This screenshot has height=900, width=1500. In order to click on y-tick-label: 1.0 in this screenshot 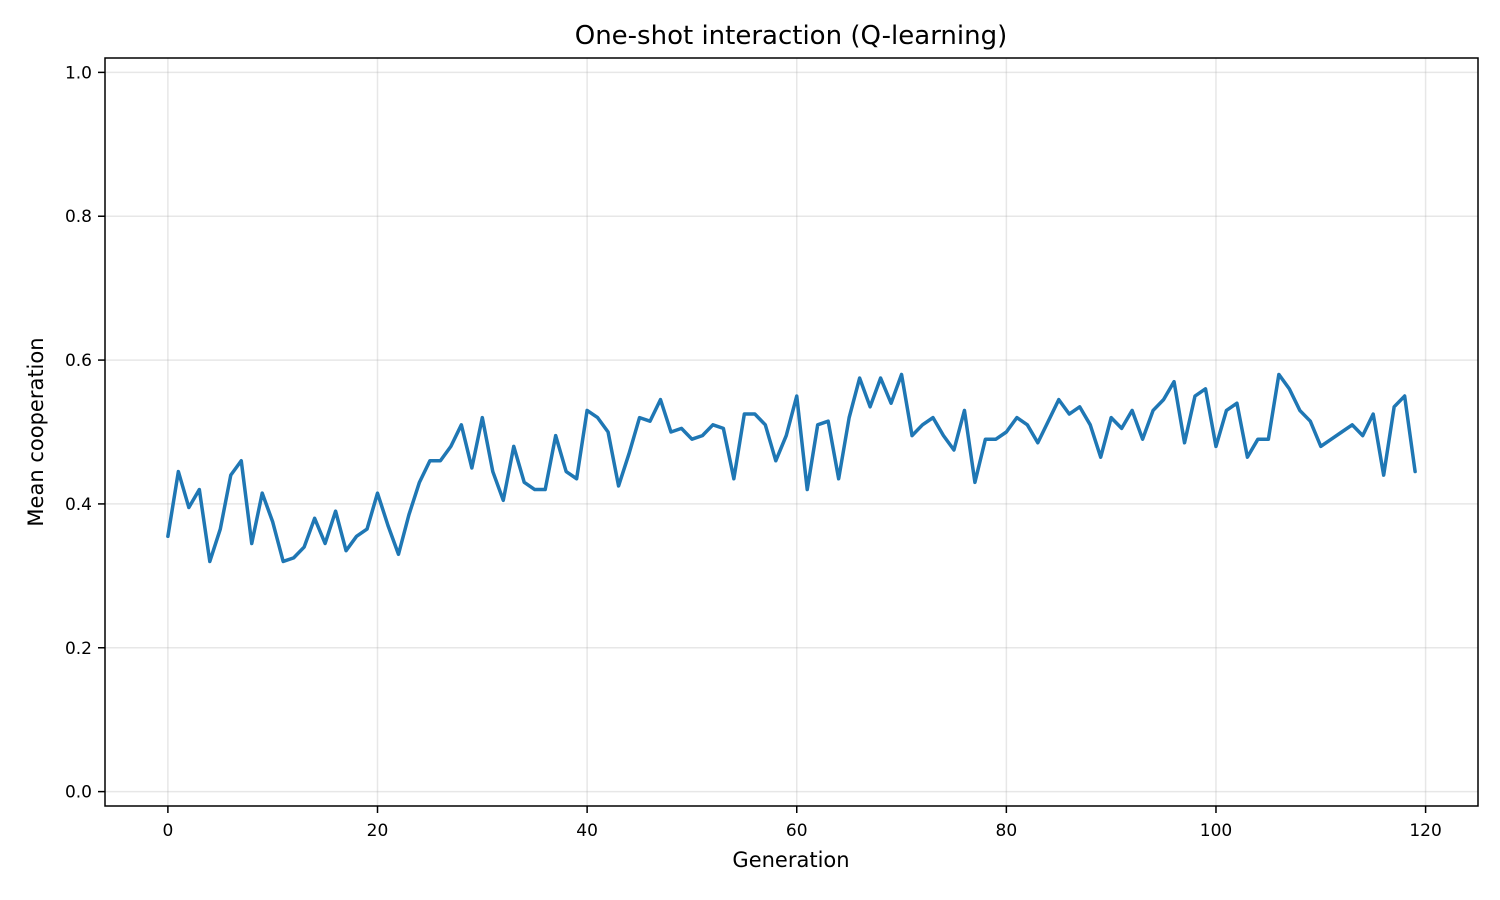, I will do `click(78, 73)`.